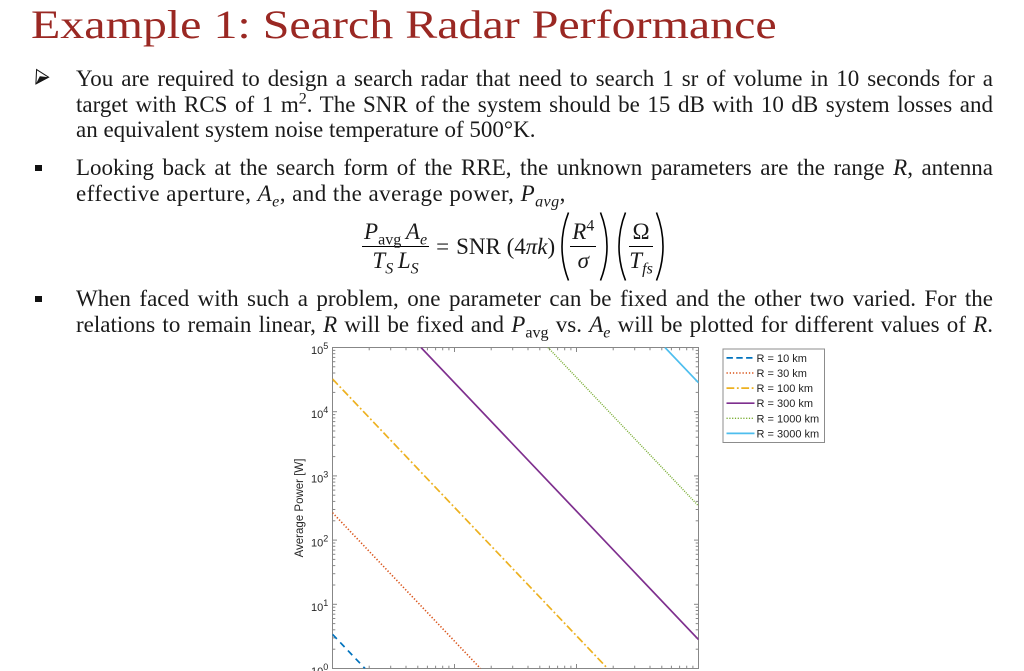 This screenshot has width=1024, height=671. Describe the element at coordinates (319, 606) in the screenshot. I see `svg-text: 10¹` at that location.